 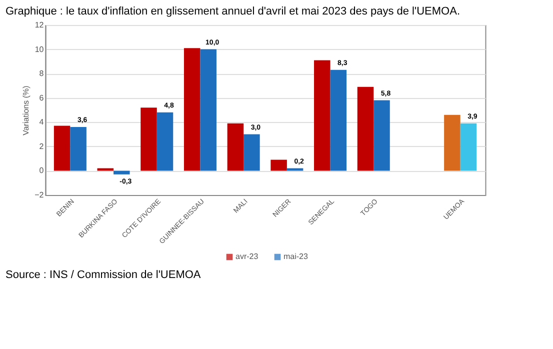 What do you see at coordinates (39, 49) in the screenshot?
I see `y-tick-label: 10` at bounding box center [39, 49].